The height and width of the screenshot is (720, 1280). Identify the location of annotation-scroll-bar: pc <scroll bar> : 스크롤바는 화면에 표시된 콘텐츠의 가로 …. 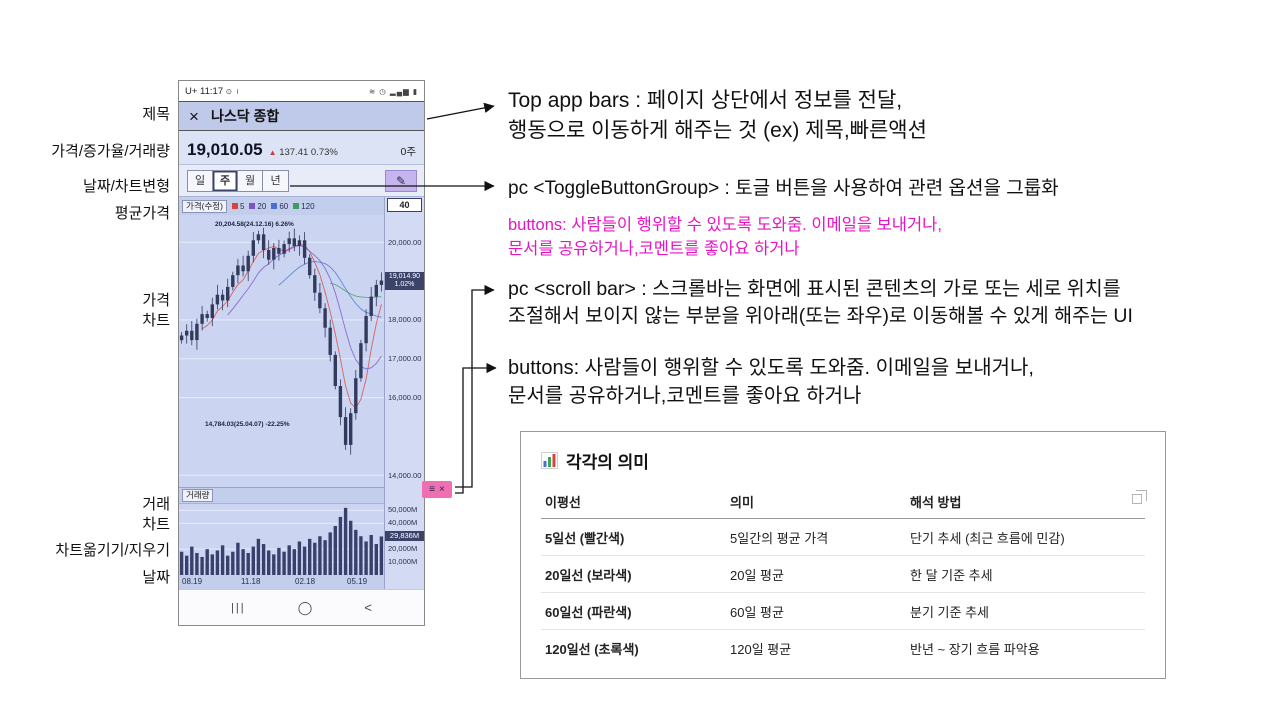
(820, 302).